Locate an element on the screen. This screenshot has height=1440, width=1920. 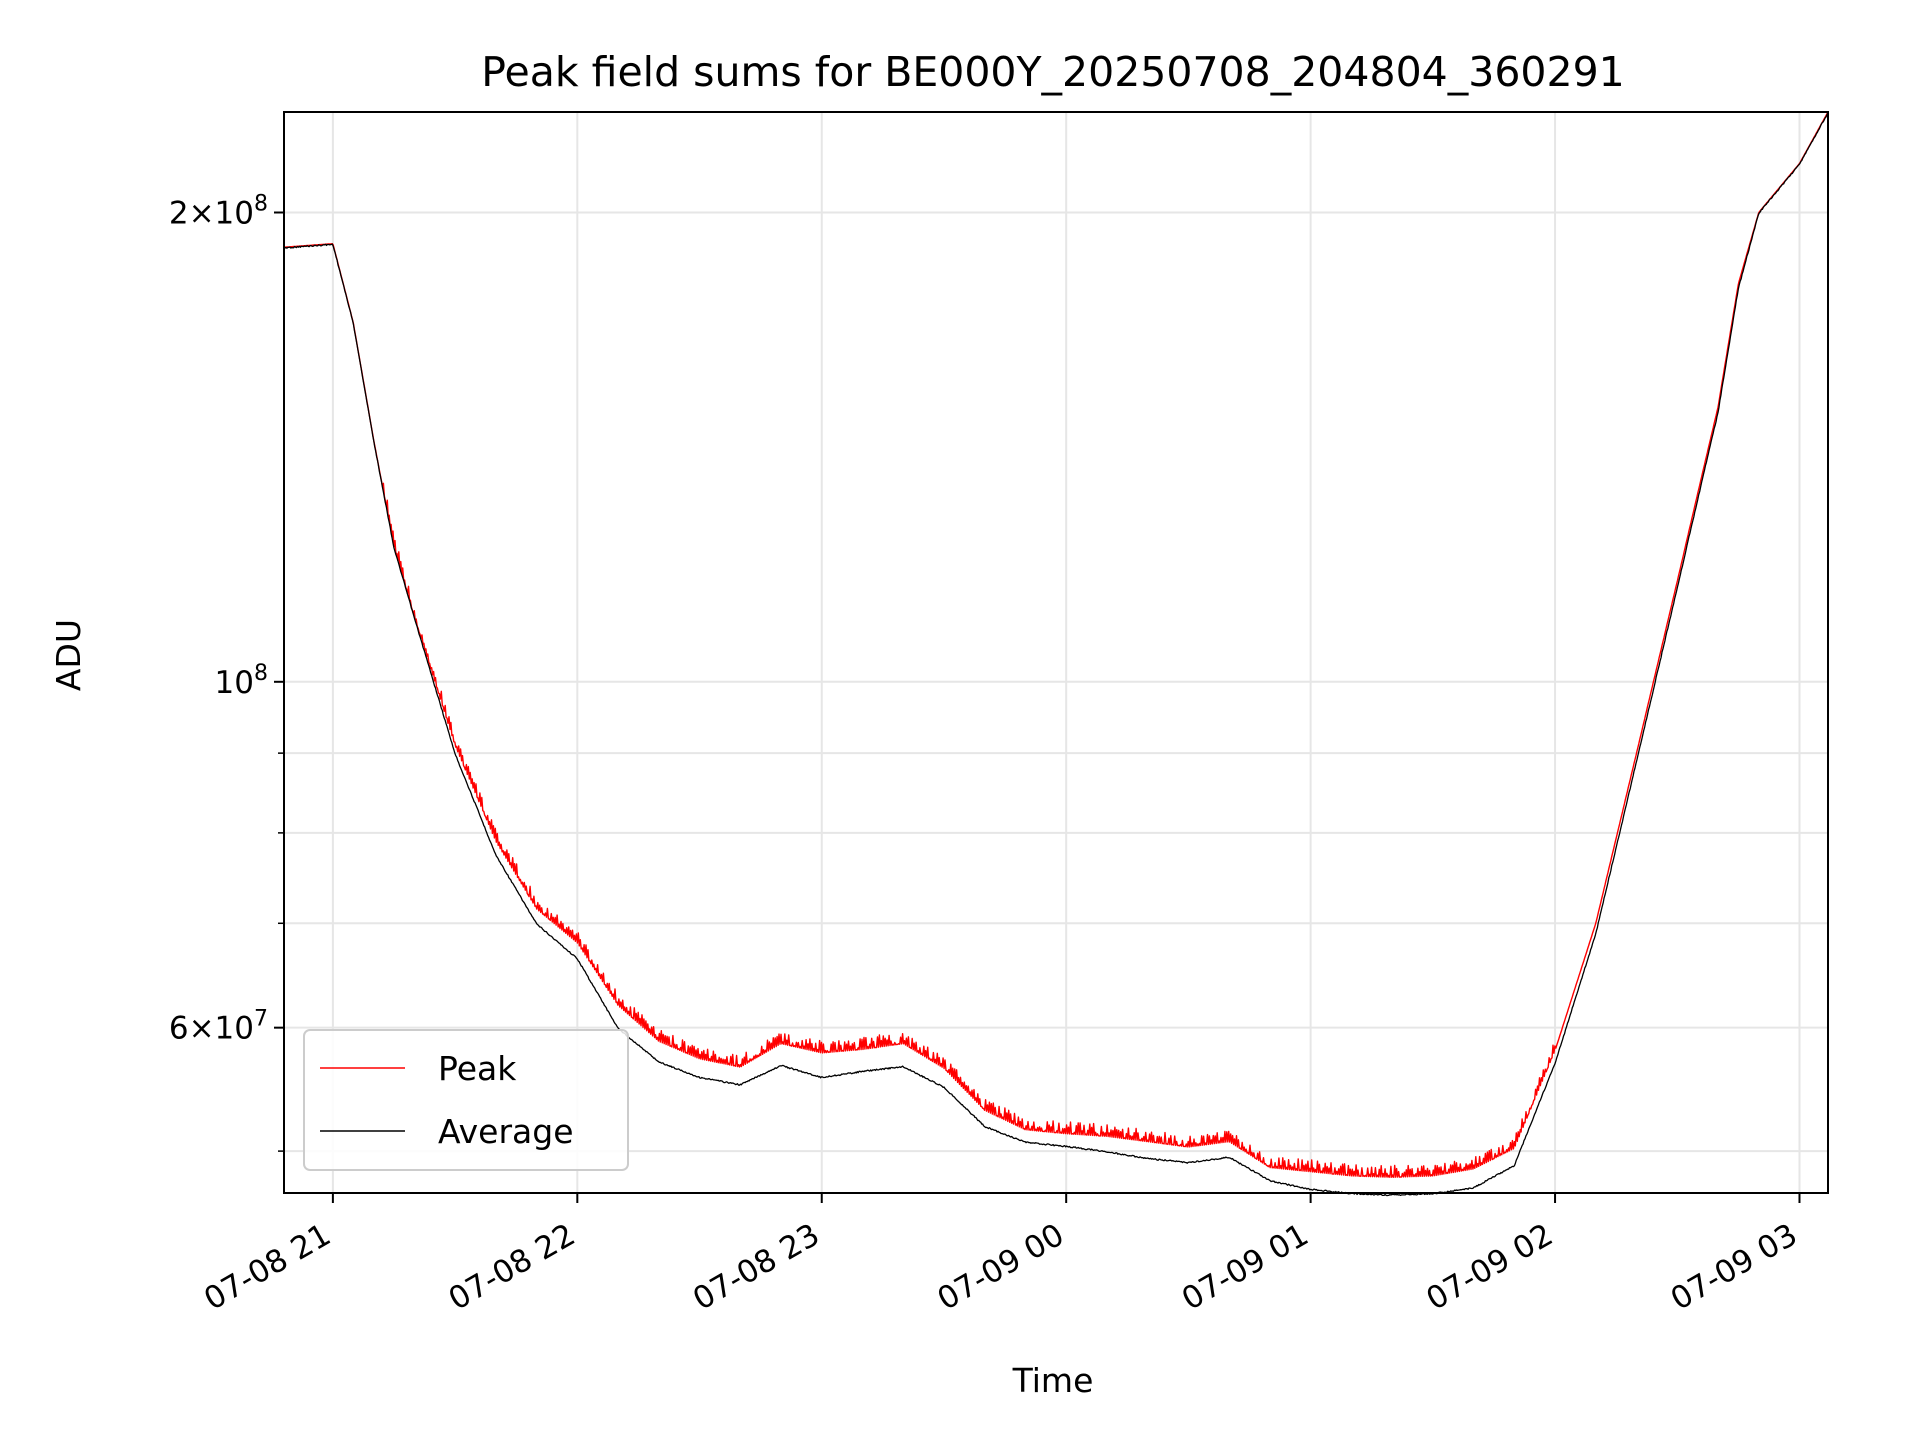
y-tick-label: 108 is located at coordinates (241, 681).